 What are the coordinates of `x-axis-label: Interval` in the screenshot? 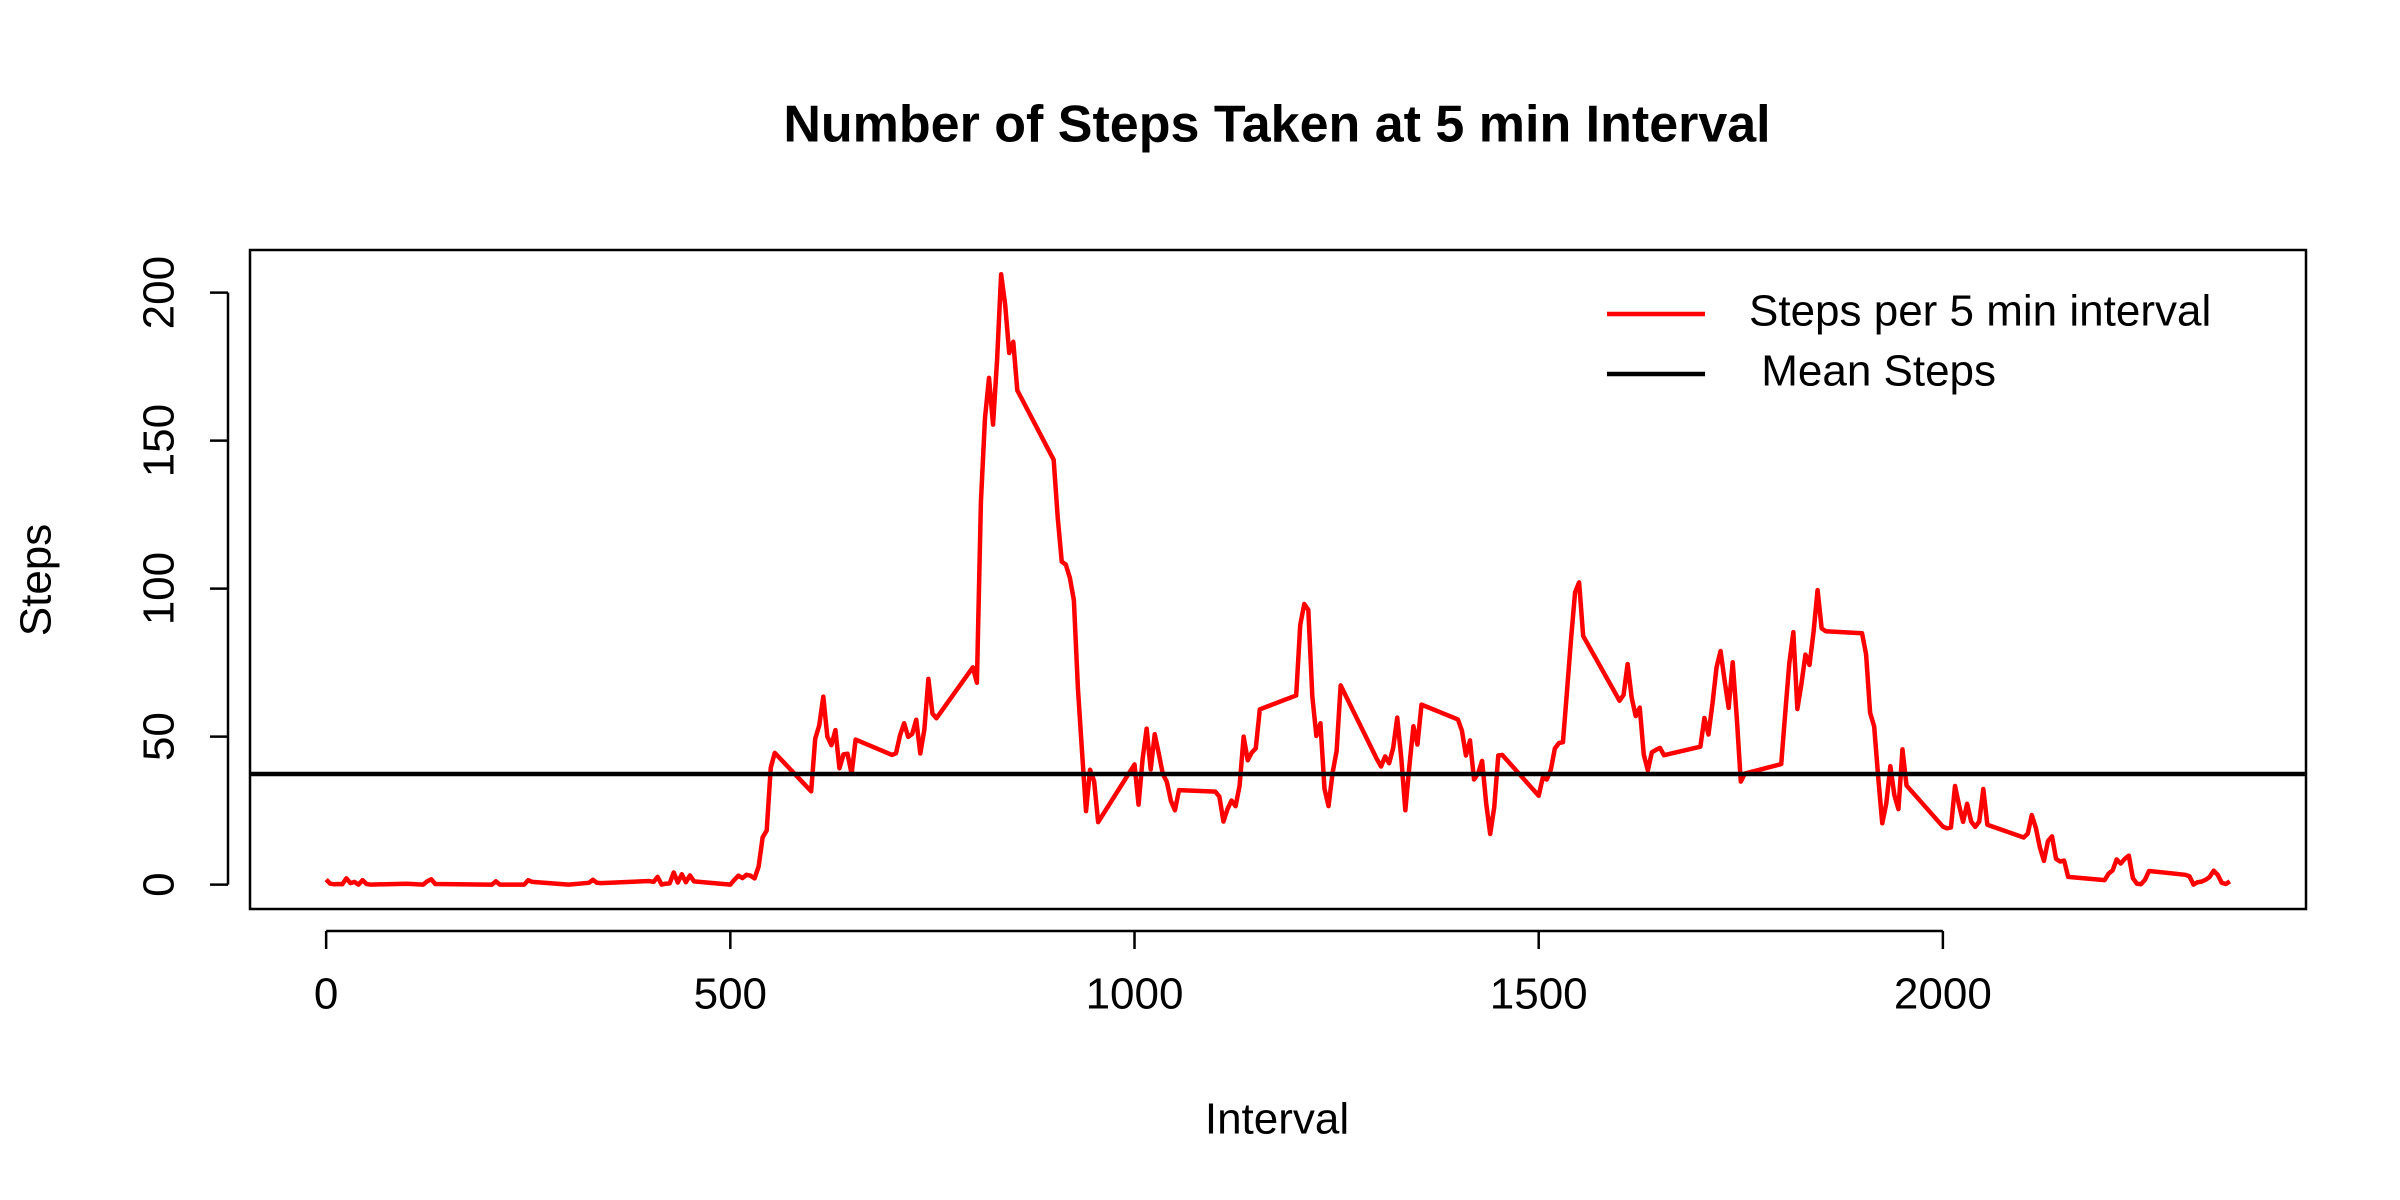 It's located at (1277, 1119).